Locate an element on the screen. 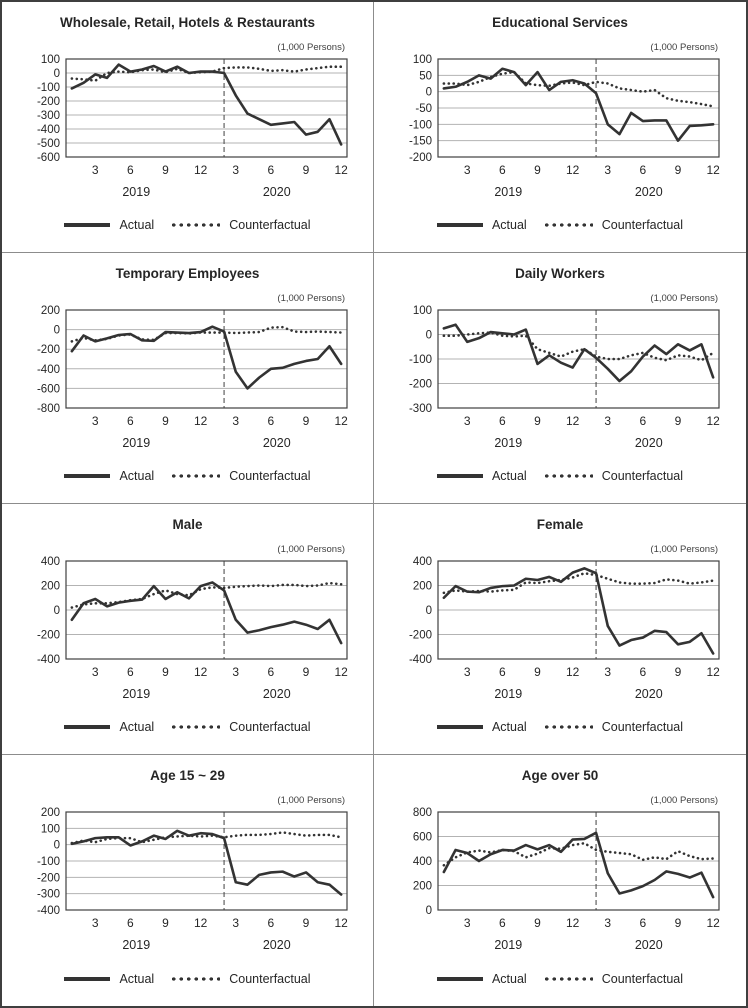  svg-text: -150 is located at coordinates (420, 142).